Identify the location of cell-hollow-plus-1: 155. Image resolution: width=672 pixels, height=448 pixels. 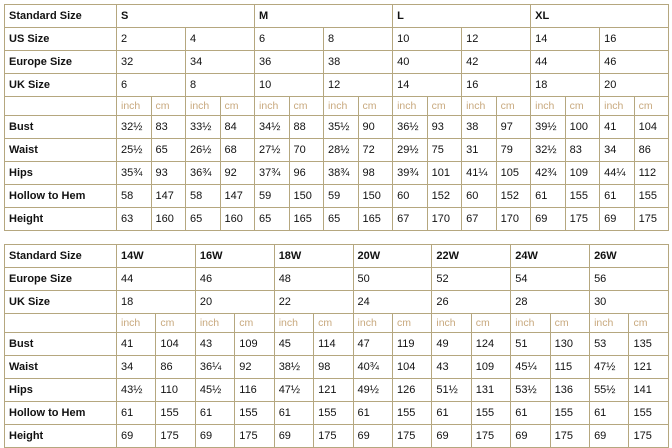
(175, 413).